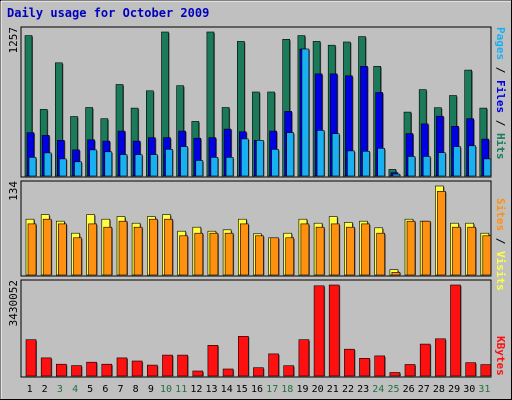 The height and width of the screenshot is (400, 512). I want to click on x-tick-label-day-18: 18, so click(287, 389).